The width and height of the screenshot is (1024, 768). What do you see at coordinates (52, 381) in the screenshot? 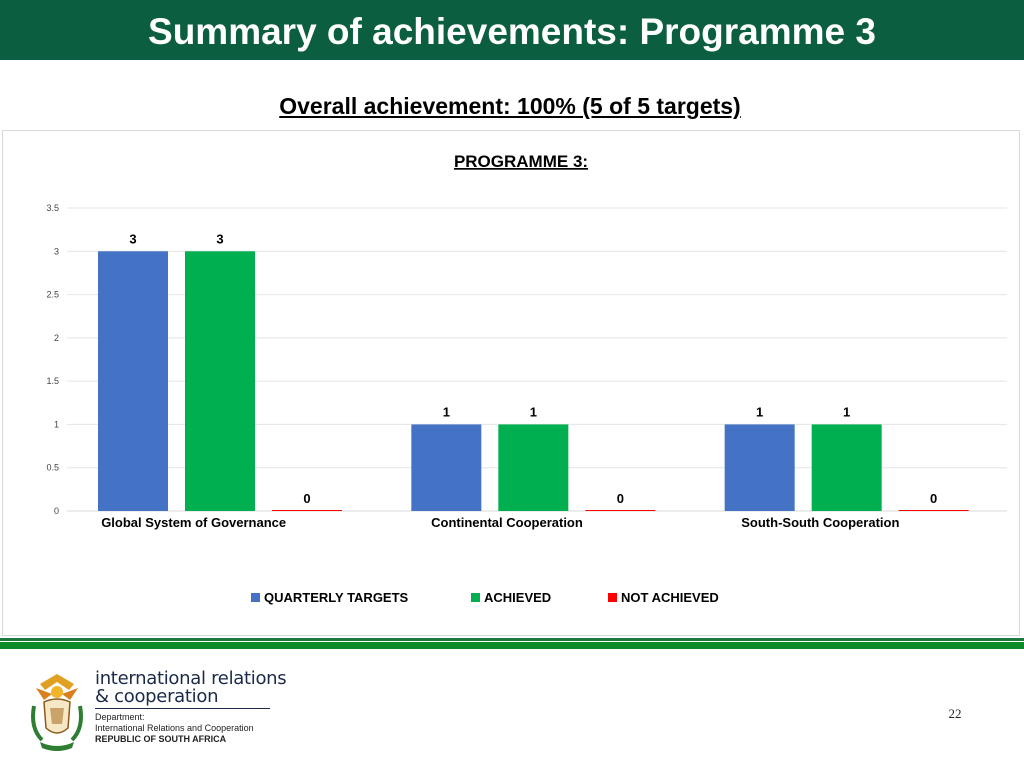
I see `y-tick-label: 1.5` at bounding box center [52, 381].